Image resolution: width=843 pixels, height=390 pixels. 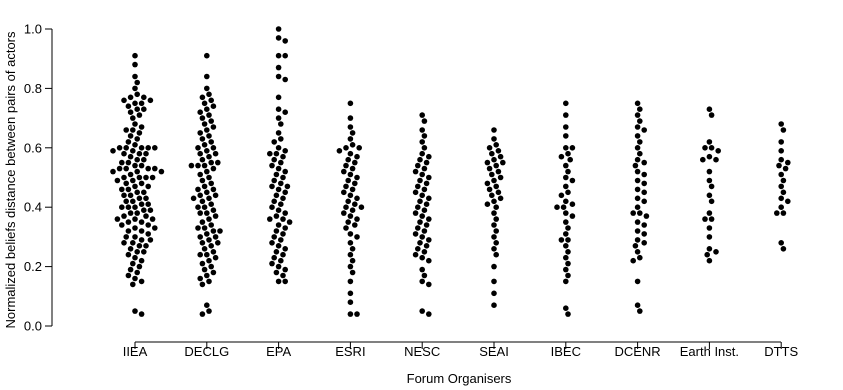 I want to click on x-tick-label: DCENR, so click(x=637, y=351).